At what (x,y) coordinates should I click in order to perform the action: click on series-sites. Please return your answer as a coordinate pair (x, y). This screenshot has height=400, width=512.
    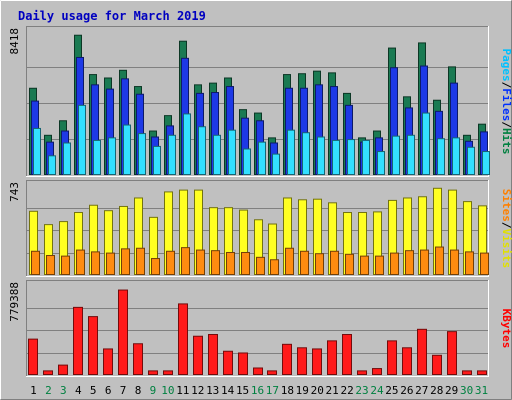
    Looking at the image, I should click on (260, 261).